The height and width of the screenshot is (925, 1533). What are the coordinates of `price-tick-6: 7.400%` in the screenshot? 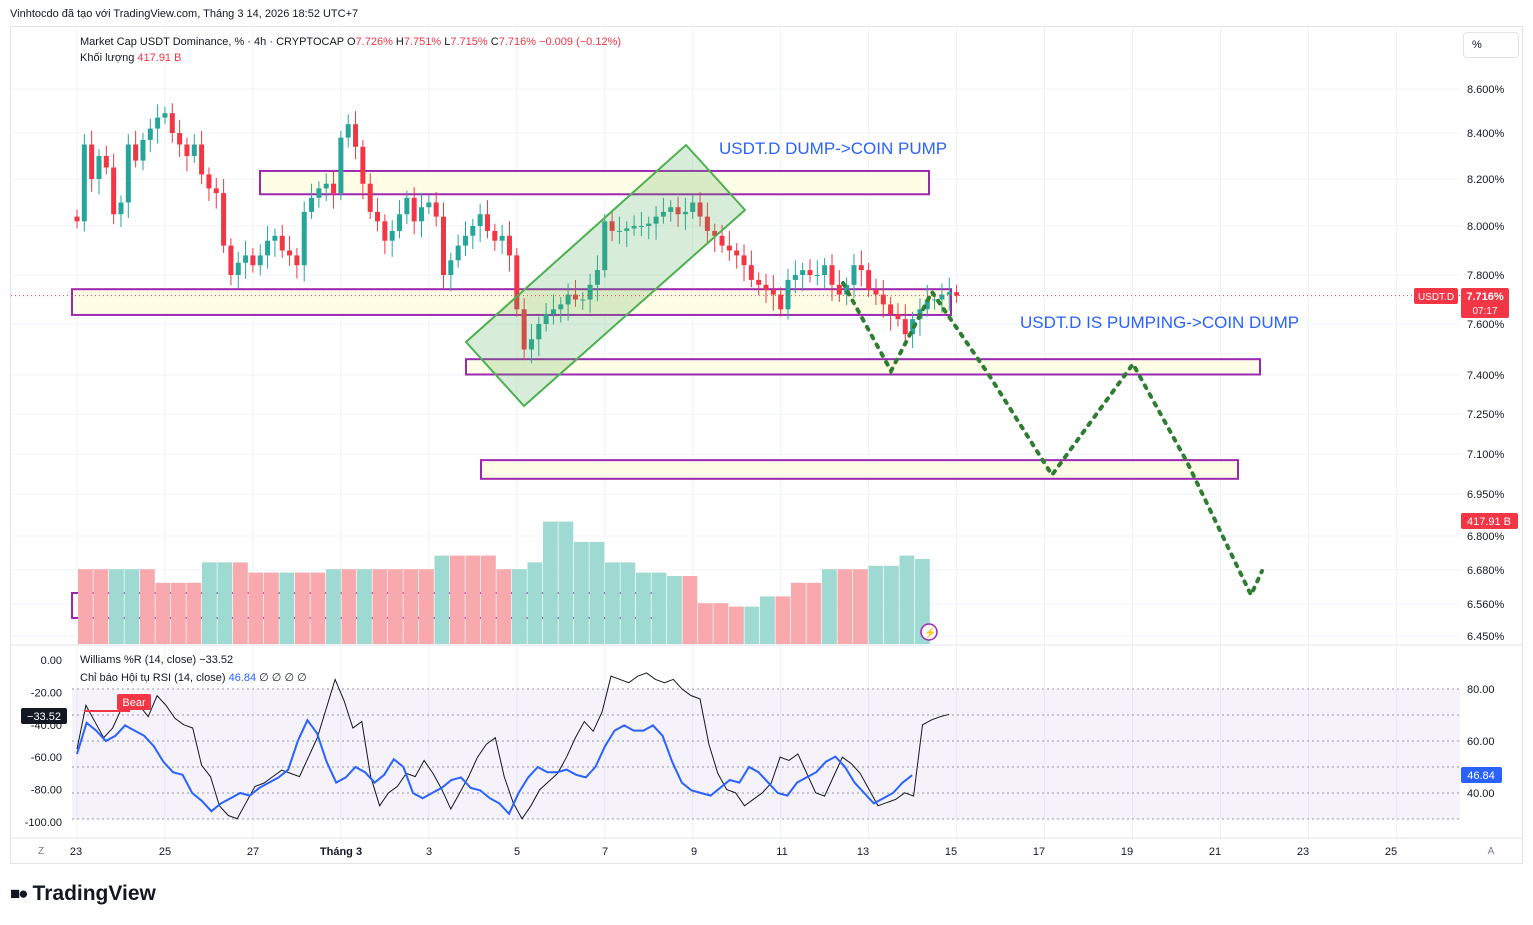 It's located at (1486, 376).